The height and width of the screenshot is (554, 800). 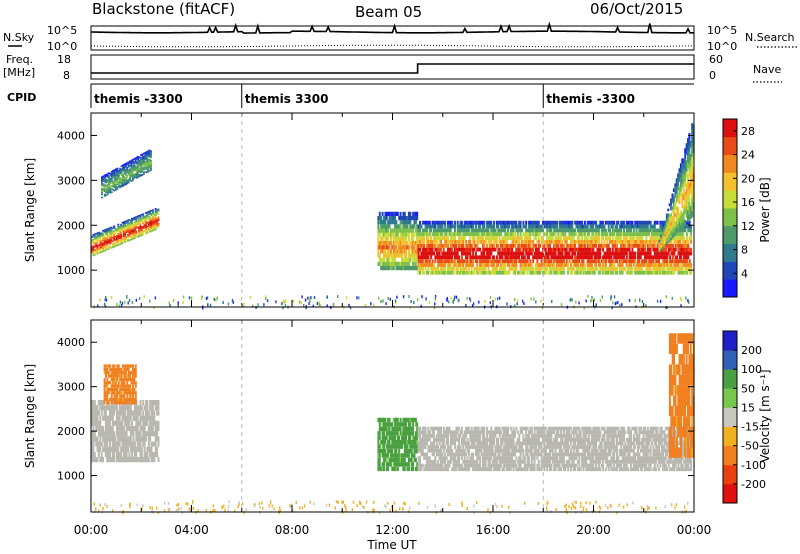 What do you see at coordinates (722, 46) in the screenshot?
I see `noise-right-tick-bottom: 10^0` at bounding box center [722, 46].